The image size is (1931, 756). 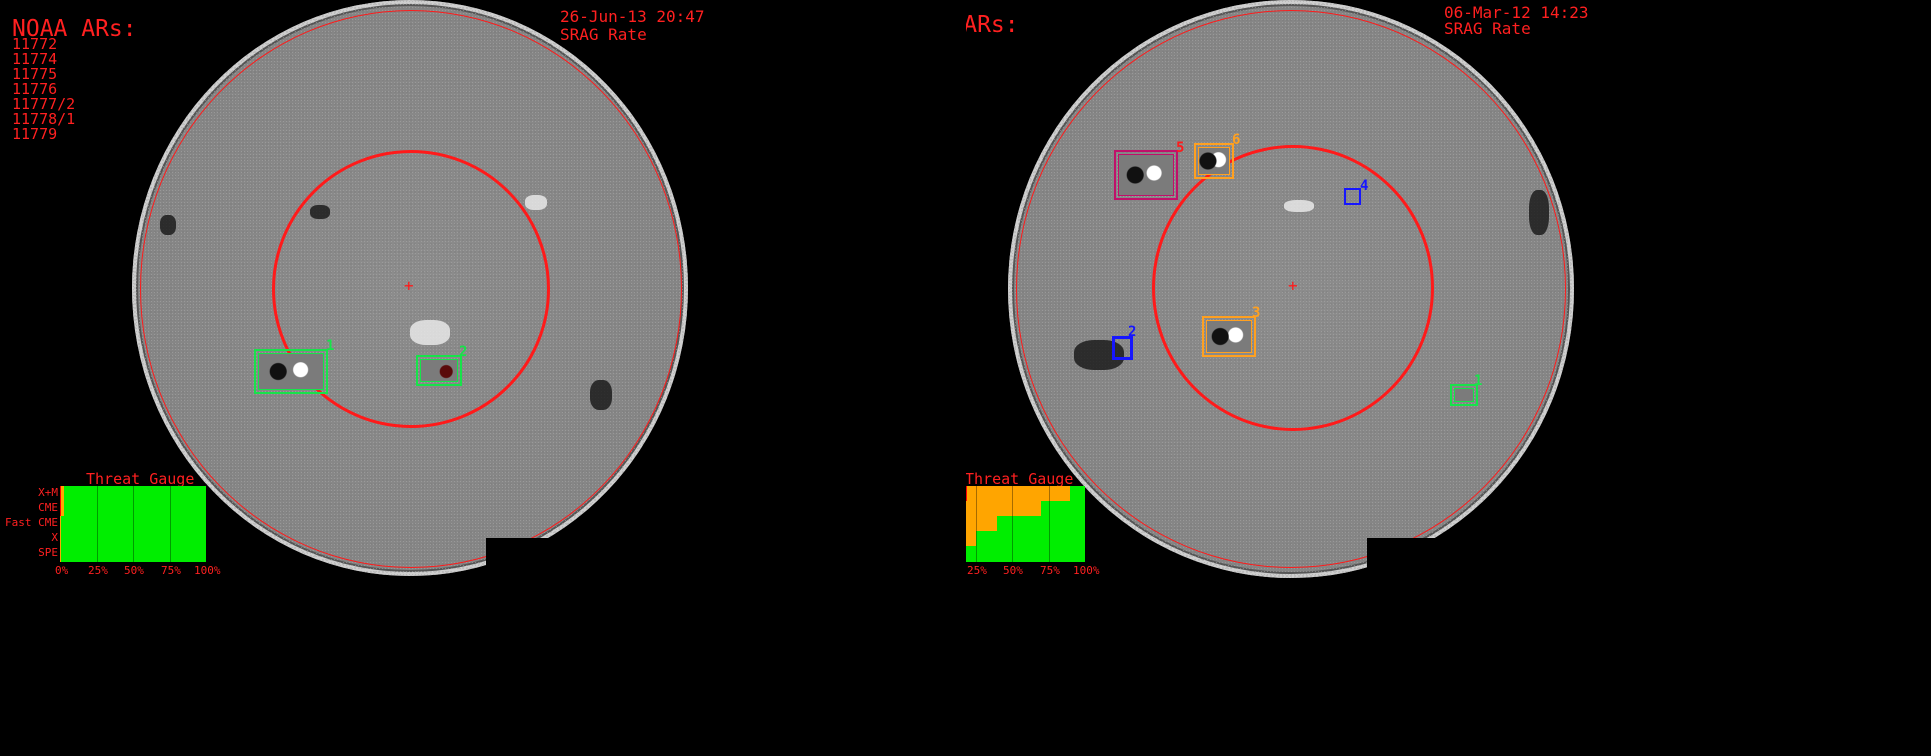 I want to click on ar-list-item: 11779, so click(x=35, y=134).